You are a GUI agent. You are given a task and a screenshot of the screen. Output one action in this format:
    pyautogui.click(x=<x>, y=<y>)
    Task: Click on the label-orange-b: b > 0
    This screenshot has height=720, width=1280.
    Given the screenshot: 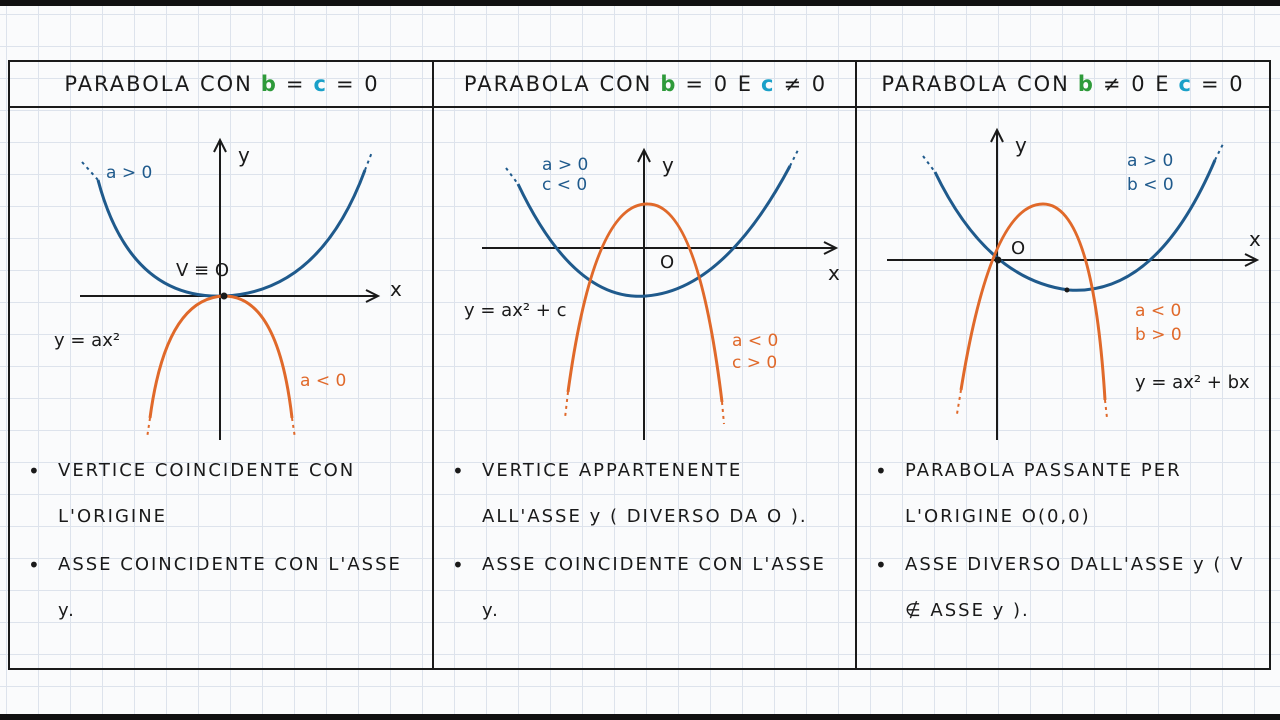 What is the action you would take?
    pyautogui.click(x=1158, y=335)
    